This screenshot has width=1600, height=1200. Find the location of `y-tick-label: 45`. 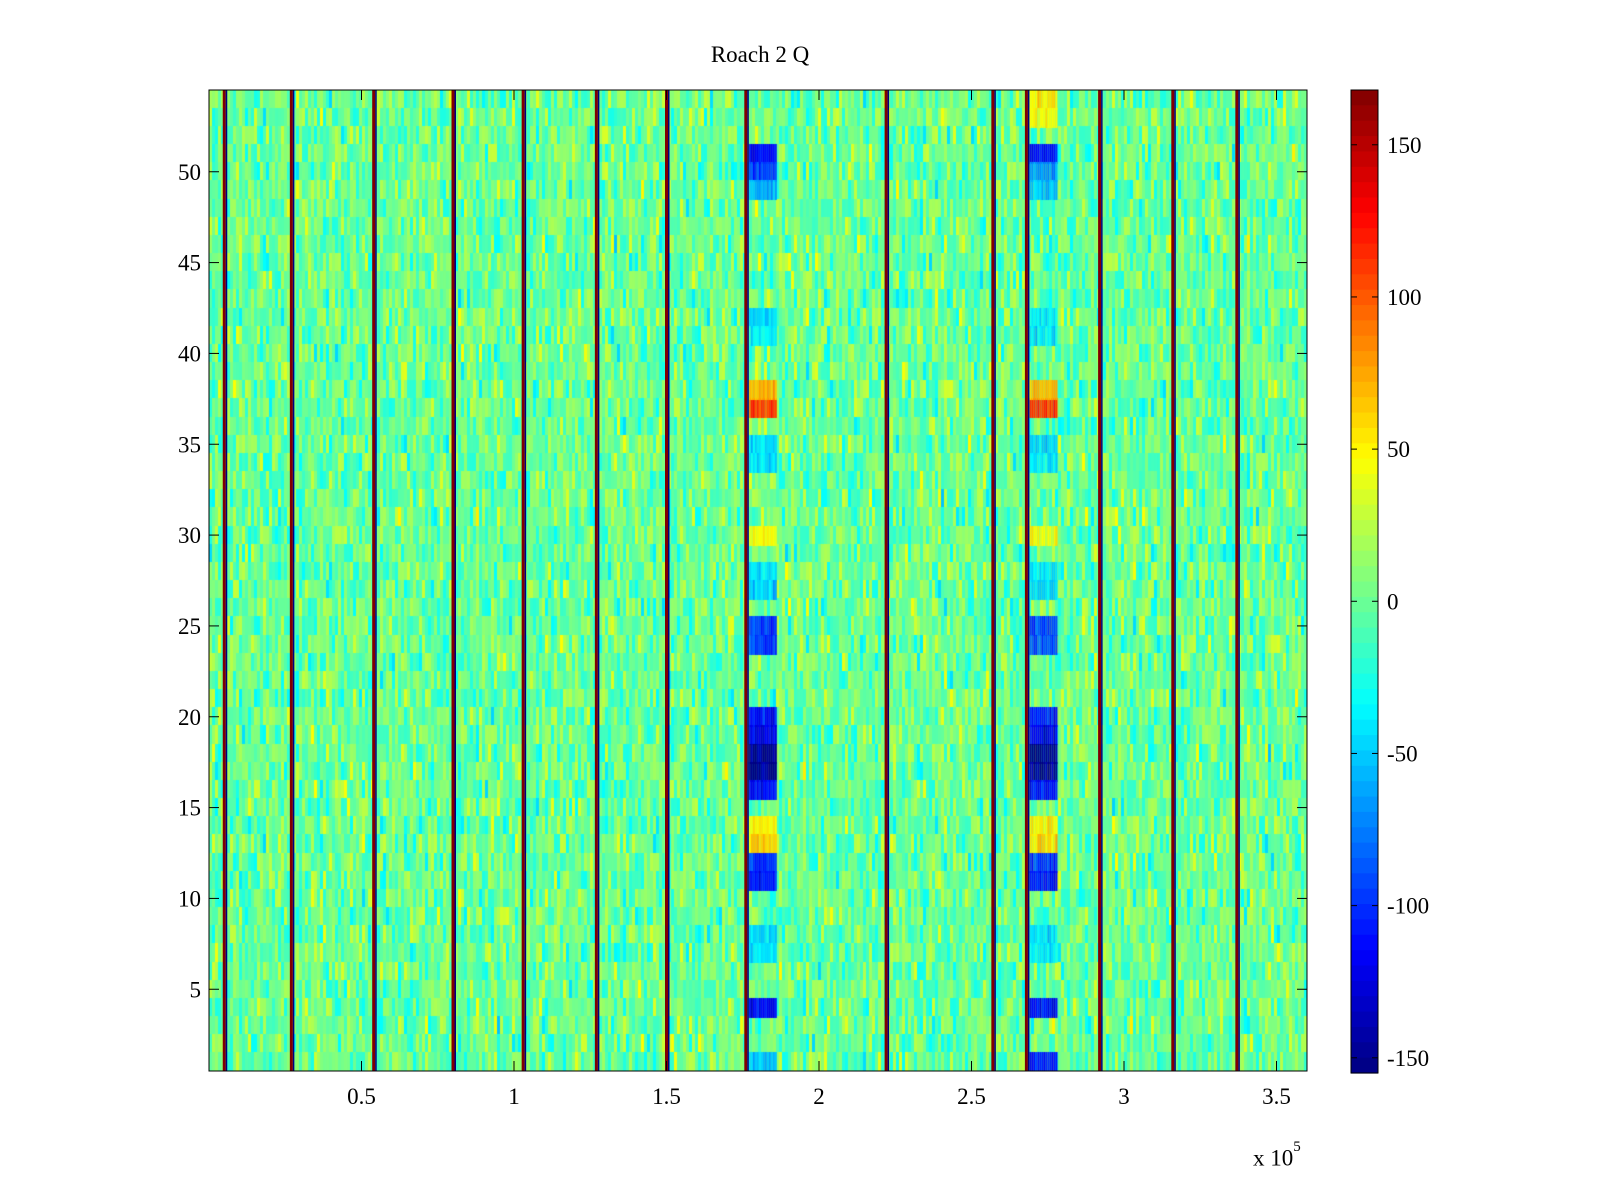

y-tick-label: 45 is located at coordinates (189, 263).